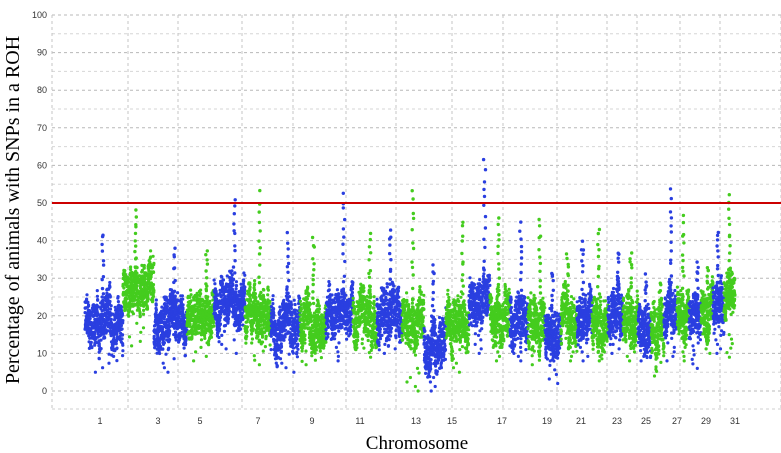 This screenshot has width=781, height=453. I want to click on chromosome-9-points, so click(339, 277).